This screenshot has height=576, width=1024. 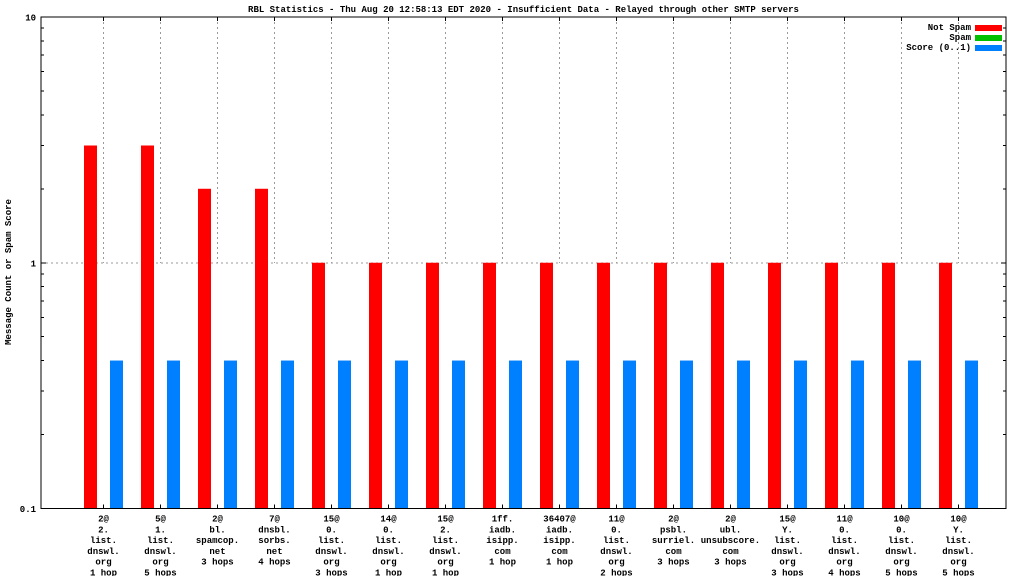 What do you see at coordinates (344, 434) in the screenshot?
I see `bar-score-0-1--4` at bounding box center [344, 434].